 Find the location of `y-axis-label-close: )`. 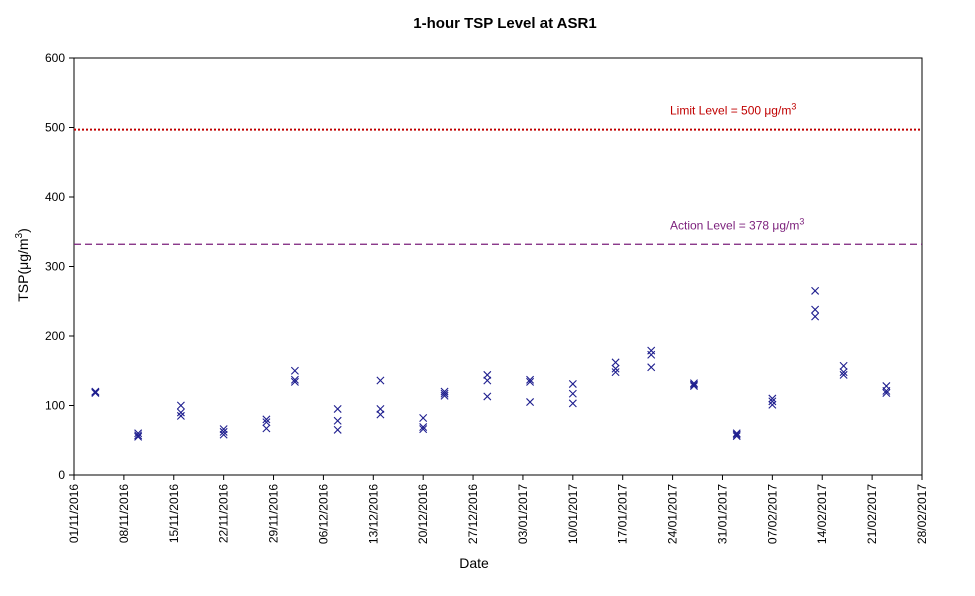

y-axis-label-close: ) is located at coordinates (23, 230).